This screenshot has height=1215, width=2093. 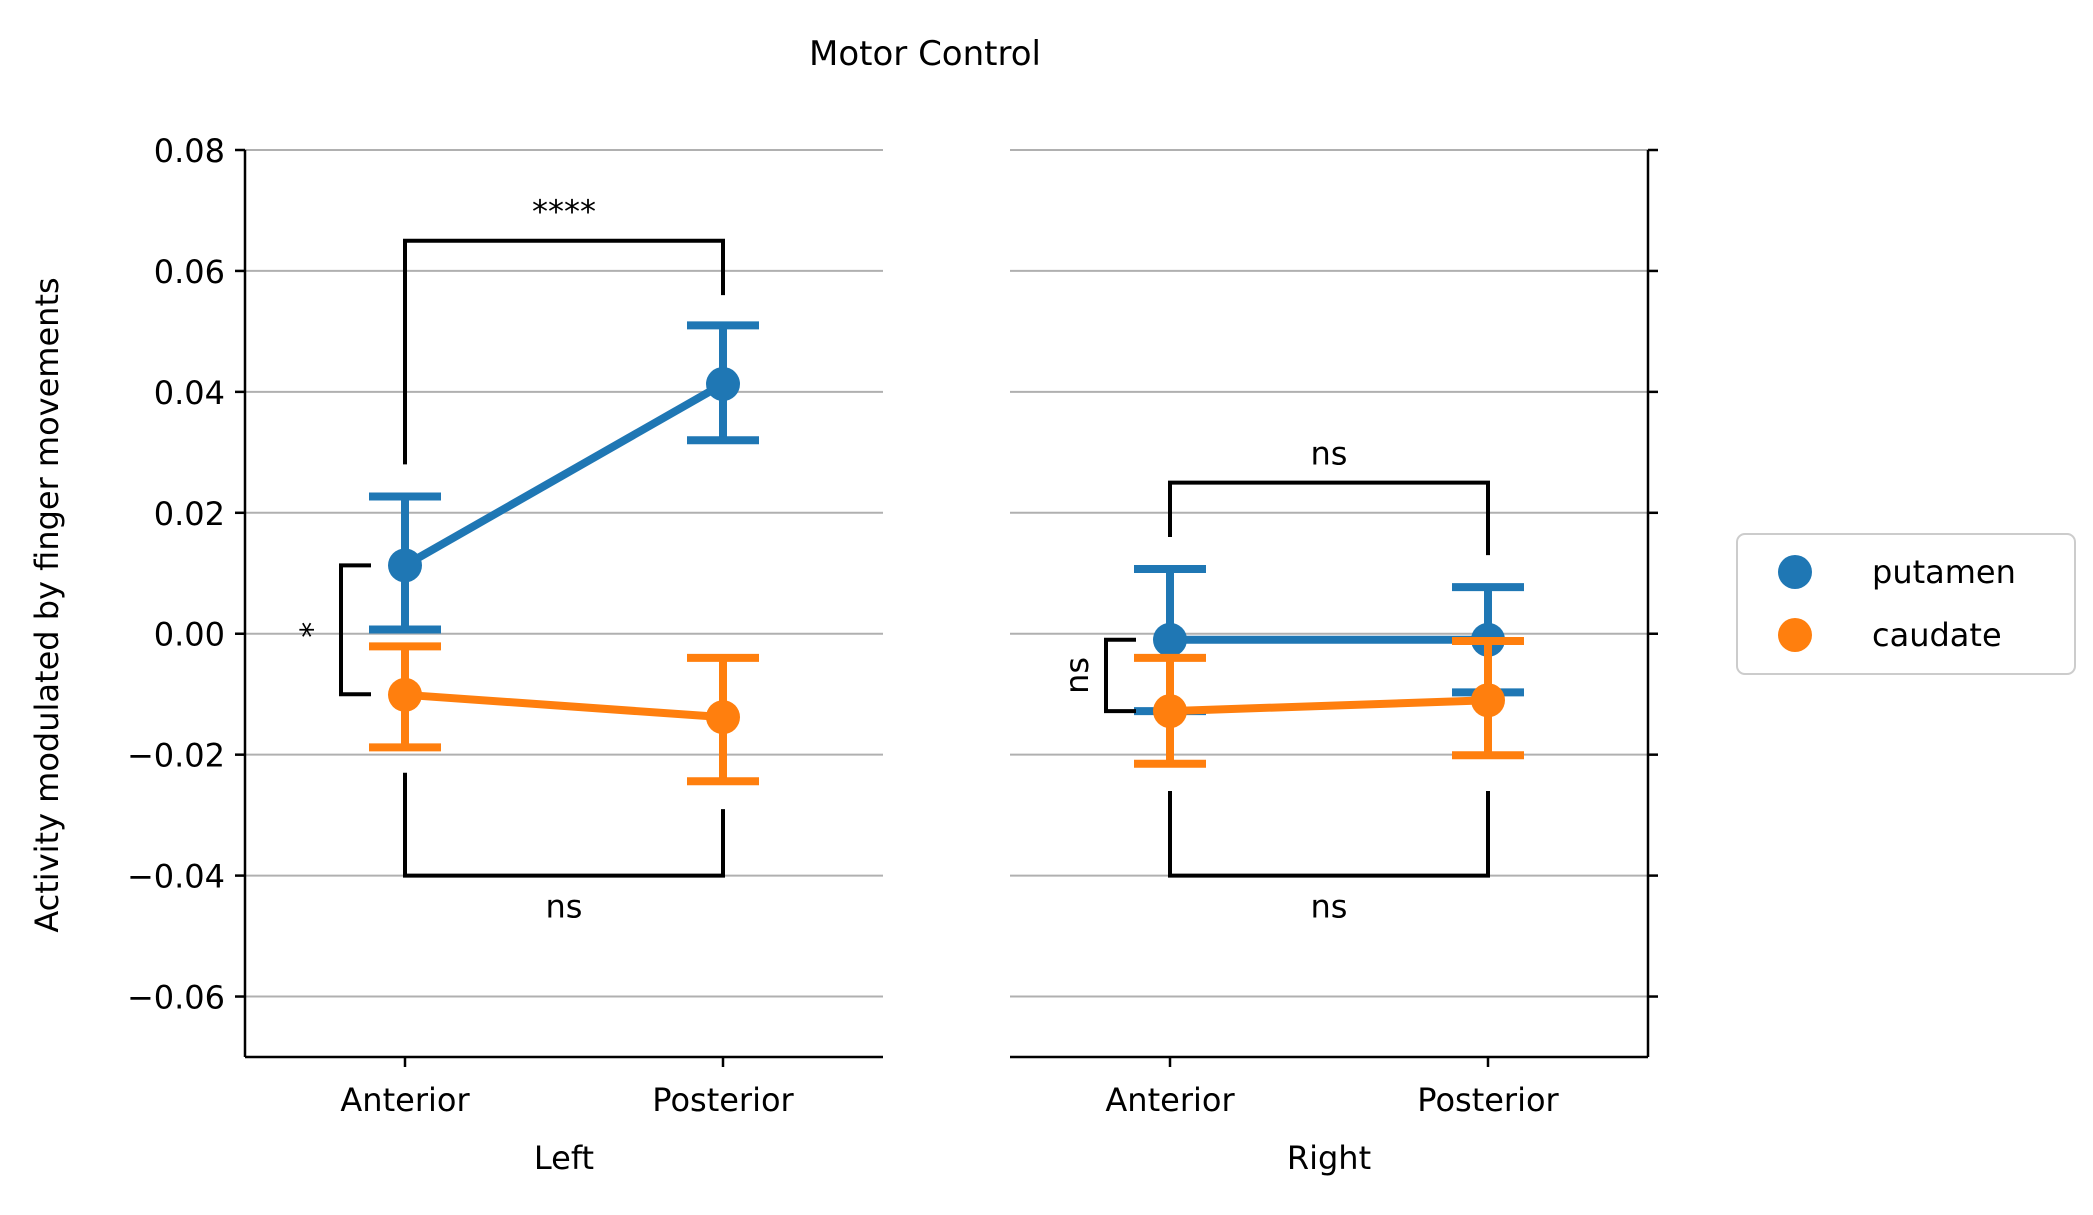 What do you see at coordinates (189, 635) in the screenshot?
I see `y-tick-label: 0.00` at bounding box center [189, 635].